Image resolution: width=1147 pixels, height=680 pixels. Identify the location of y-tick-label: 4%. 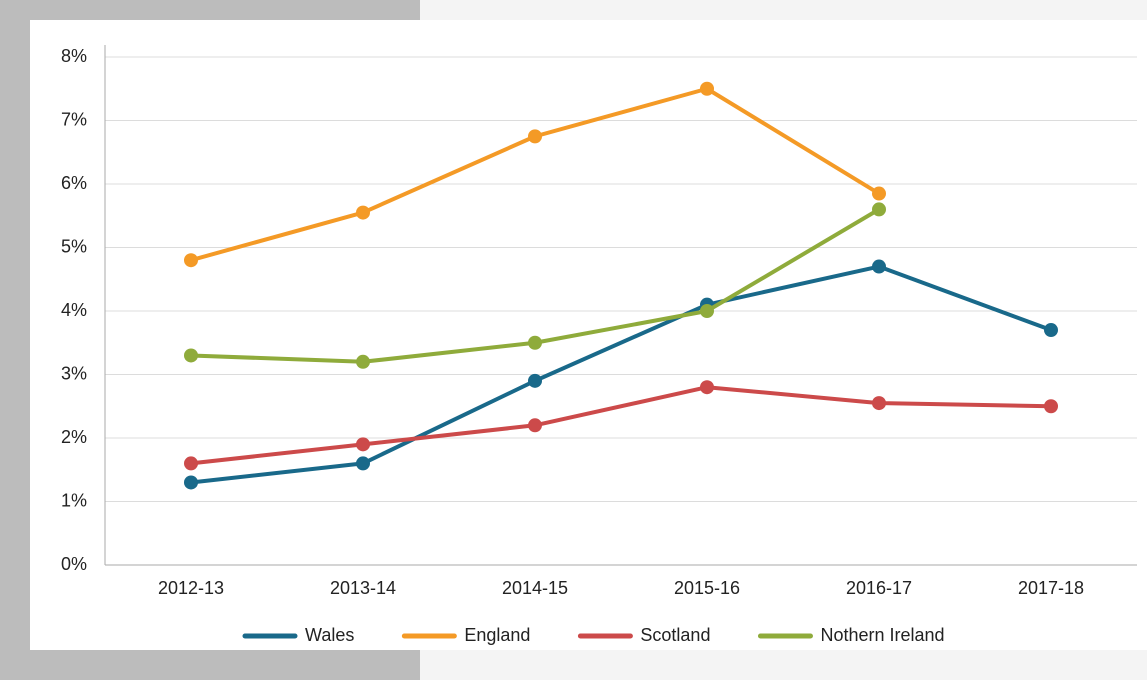
(74, 310).